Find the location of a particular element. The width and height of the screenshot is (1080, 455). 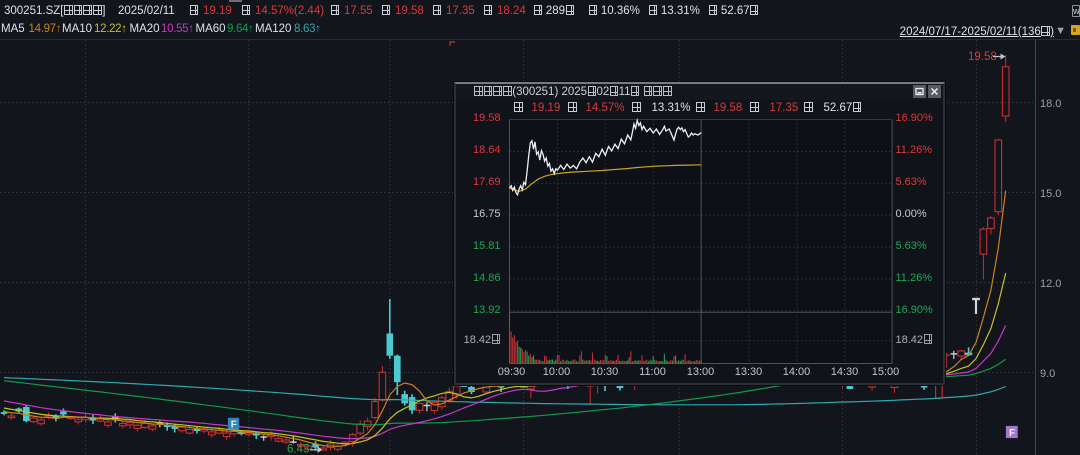

svg-text: 18.0 is located at coordinates (1050, 104).